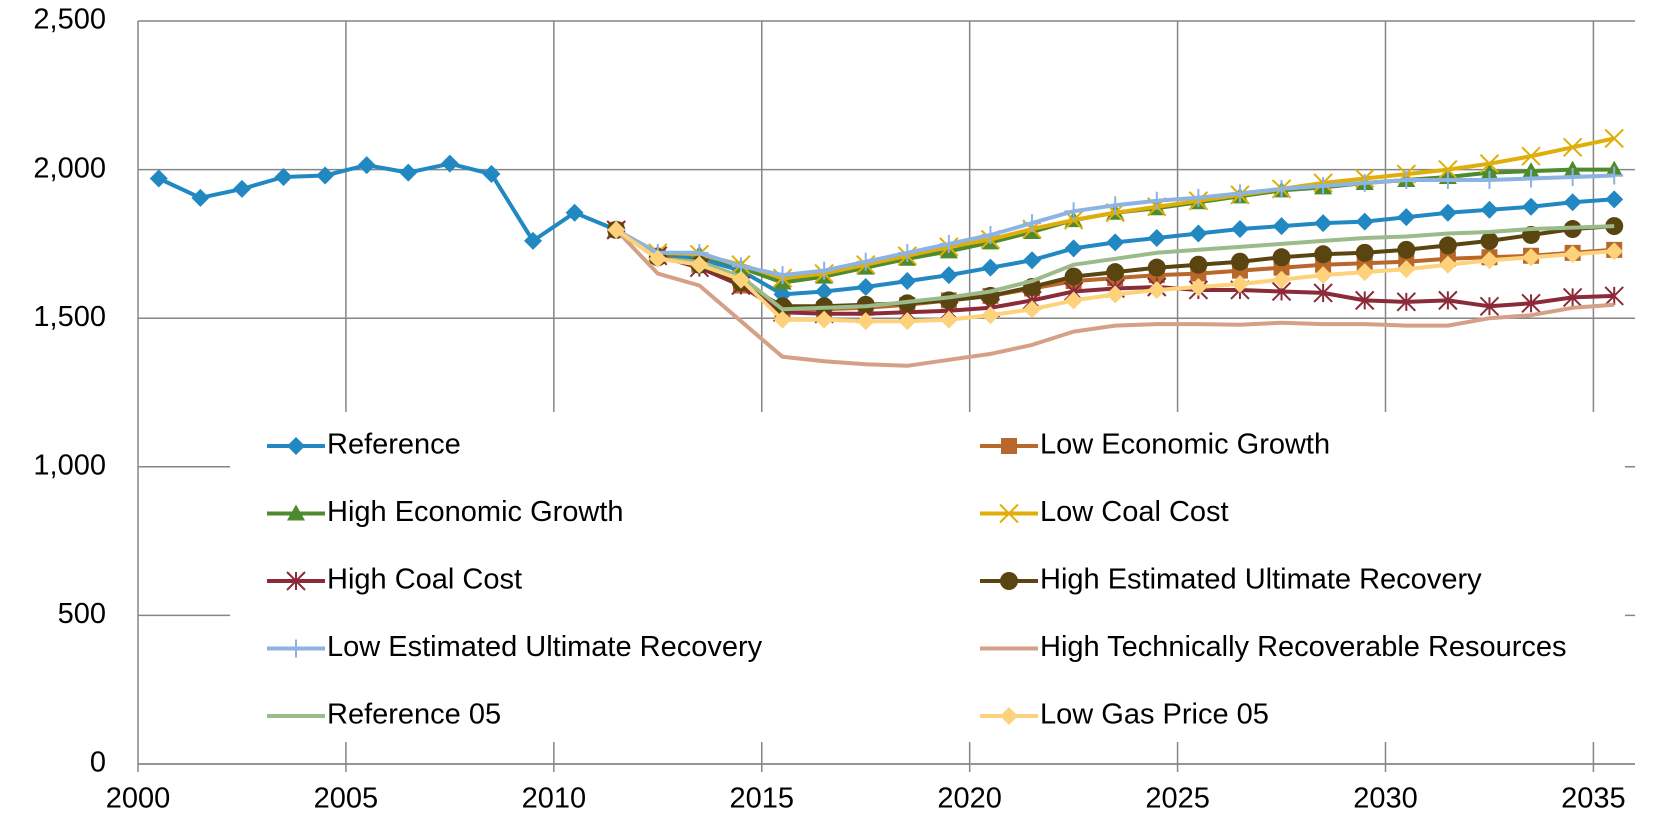 The width and height of the screenshot is (1663, 823). I want to click on y-tick-label: 2,500, so click(69, 20).